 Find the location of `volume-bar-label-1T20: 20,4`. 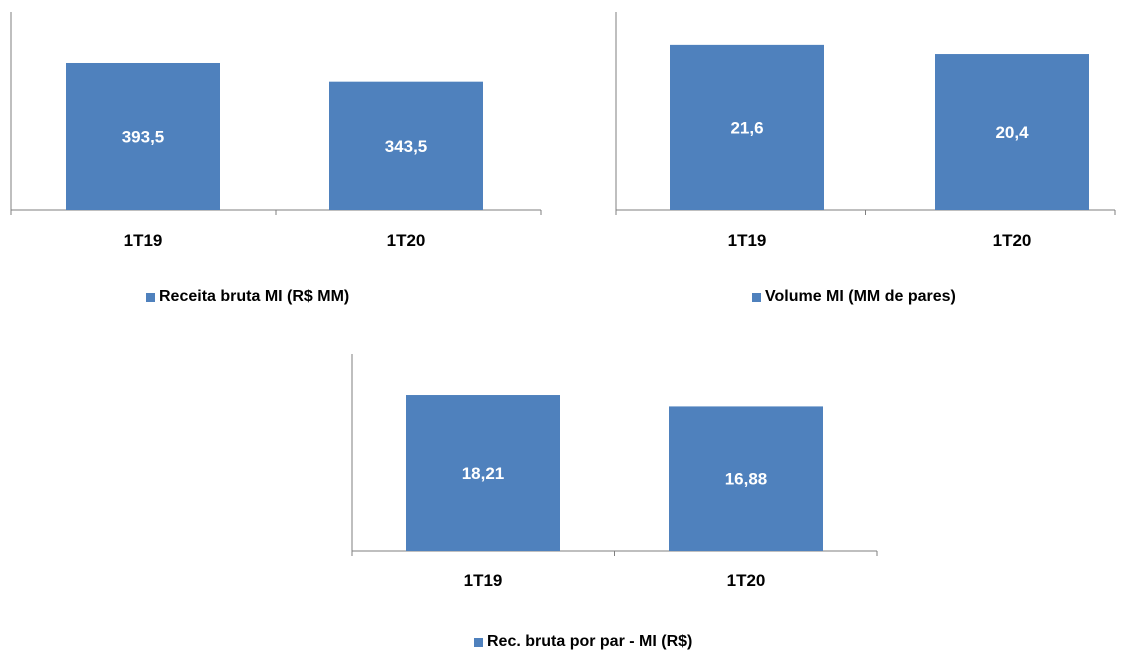

volume-bar-label-1T20: 20,4 is located at coordinates (1012, 132).